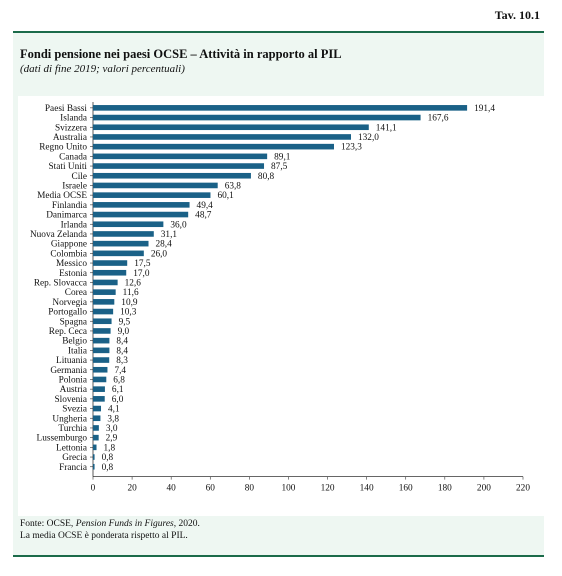  Describe the element at coordinates (205, 206) in the screenshot. I see `value-label: 49,4` at that location.